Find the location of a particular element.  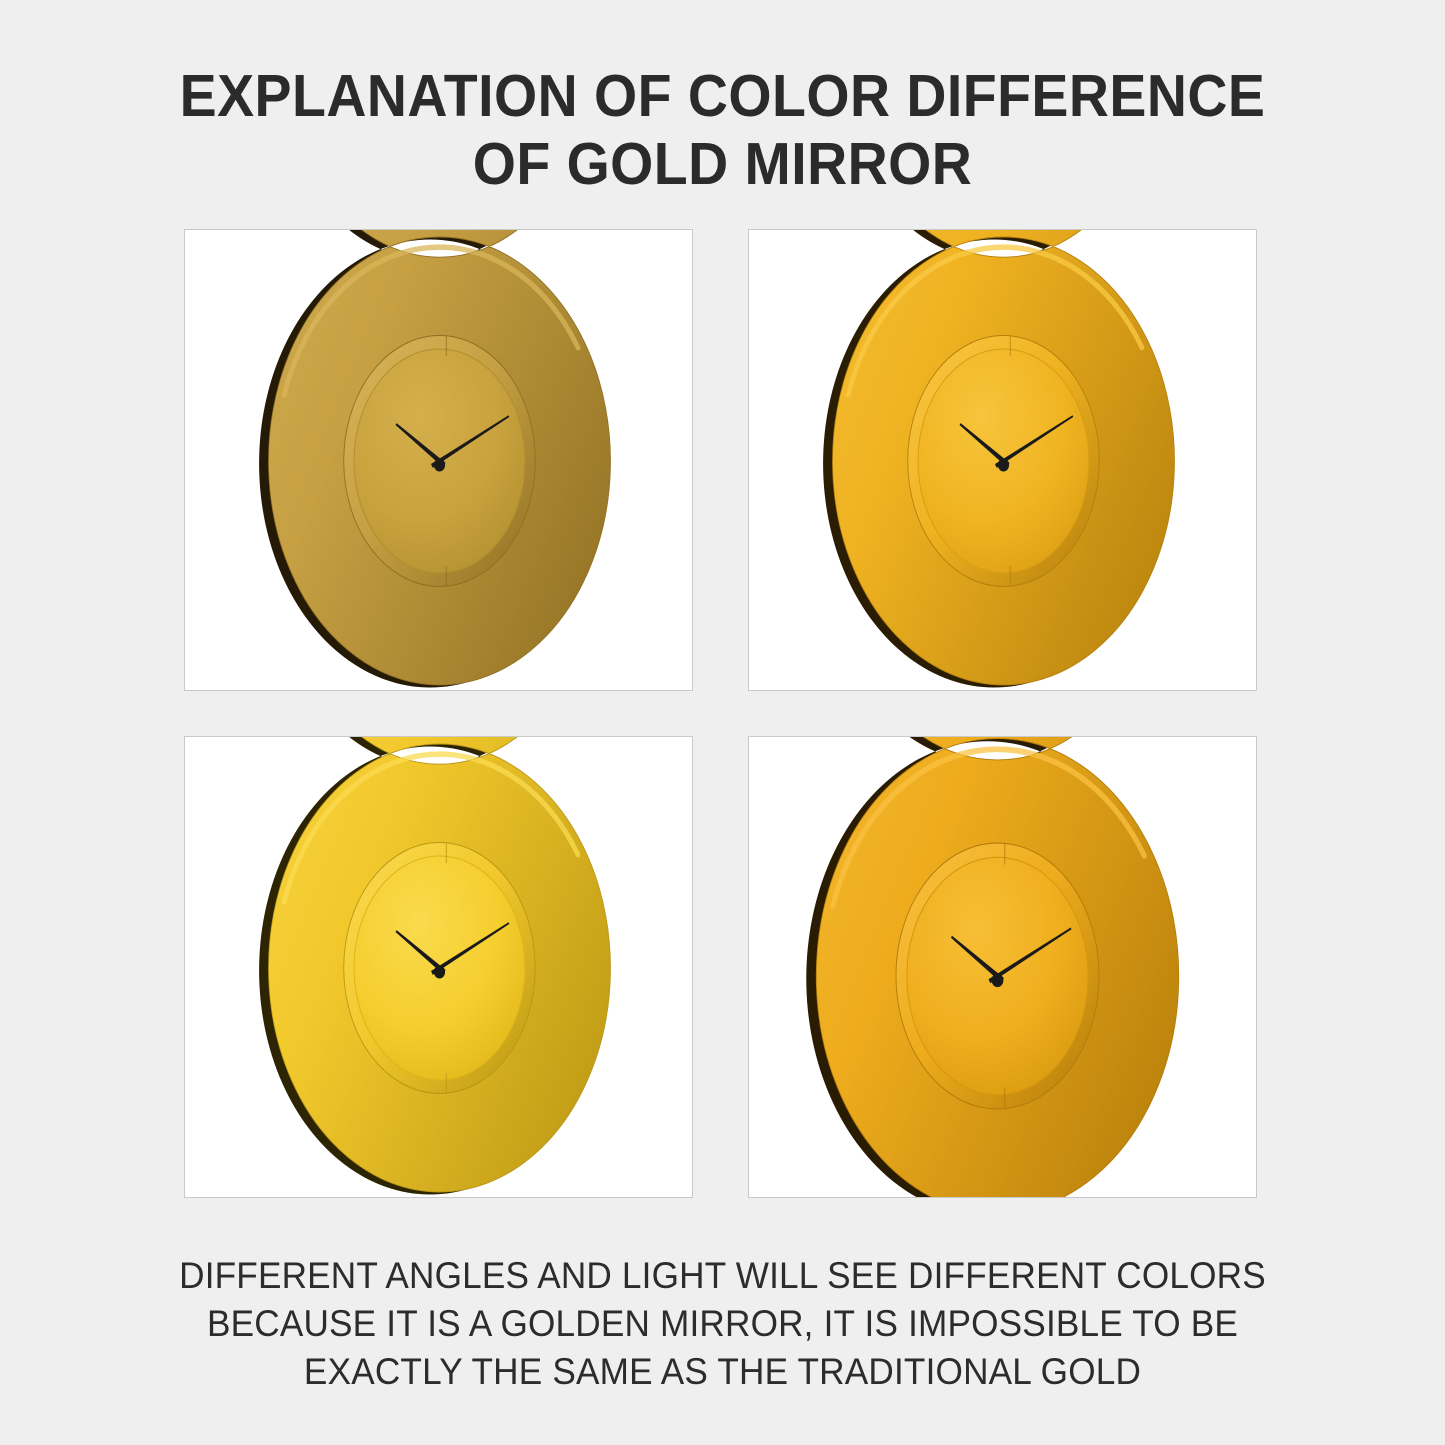

clock-illustration-panel-bottom-left is located at coordinates (435, 966).